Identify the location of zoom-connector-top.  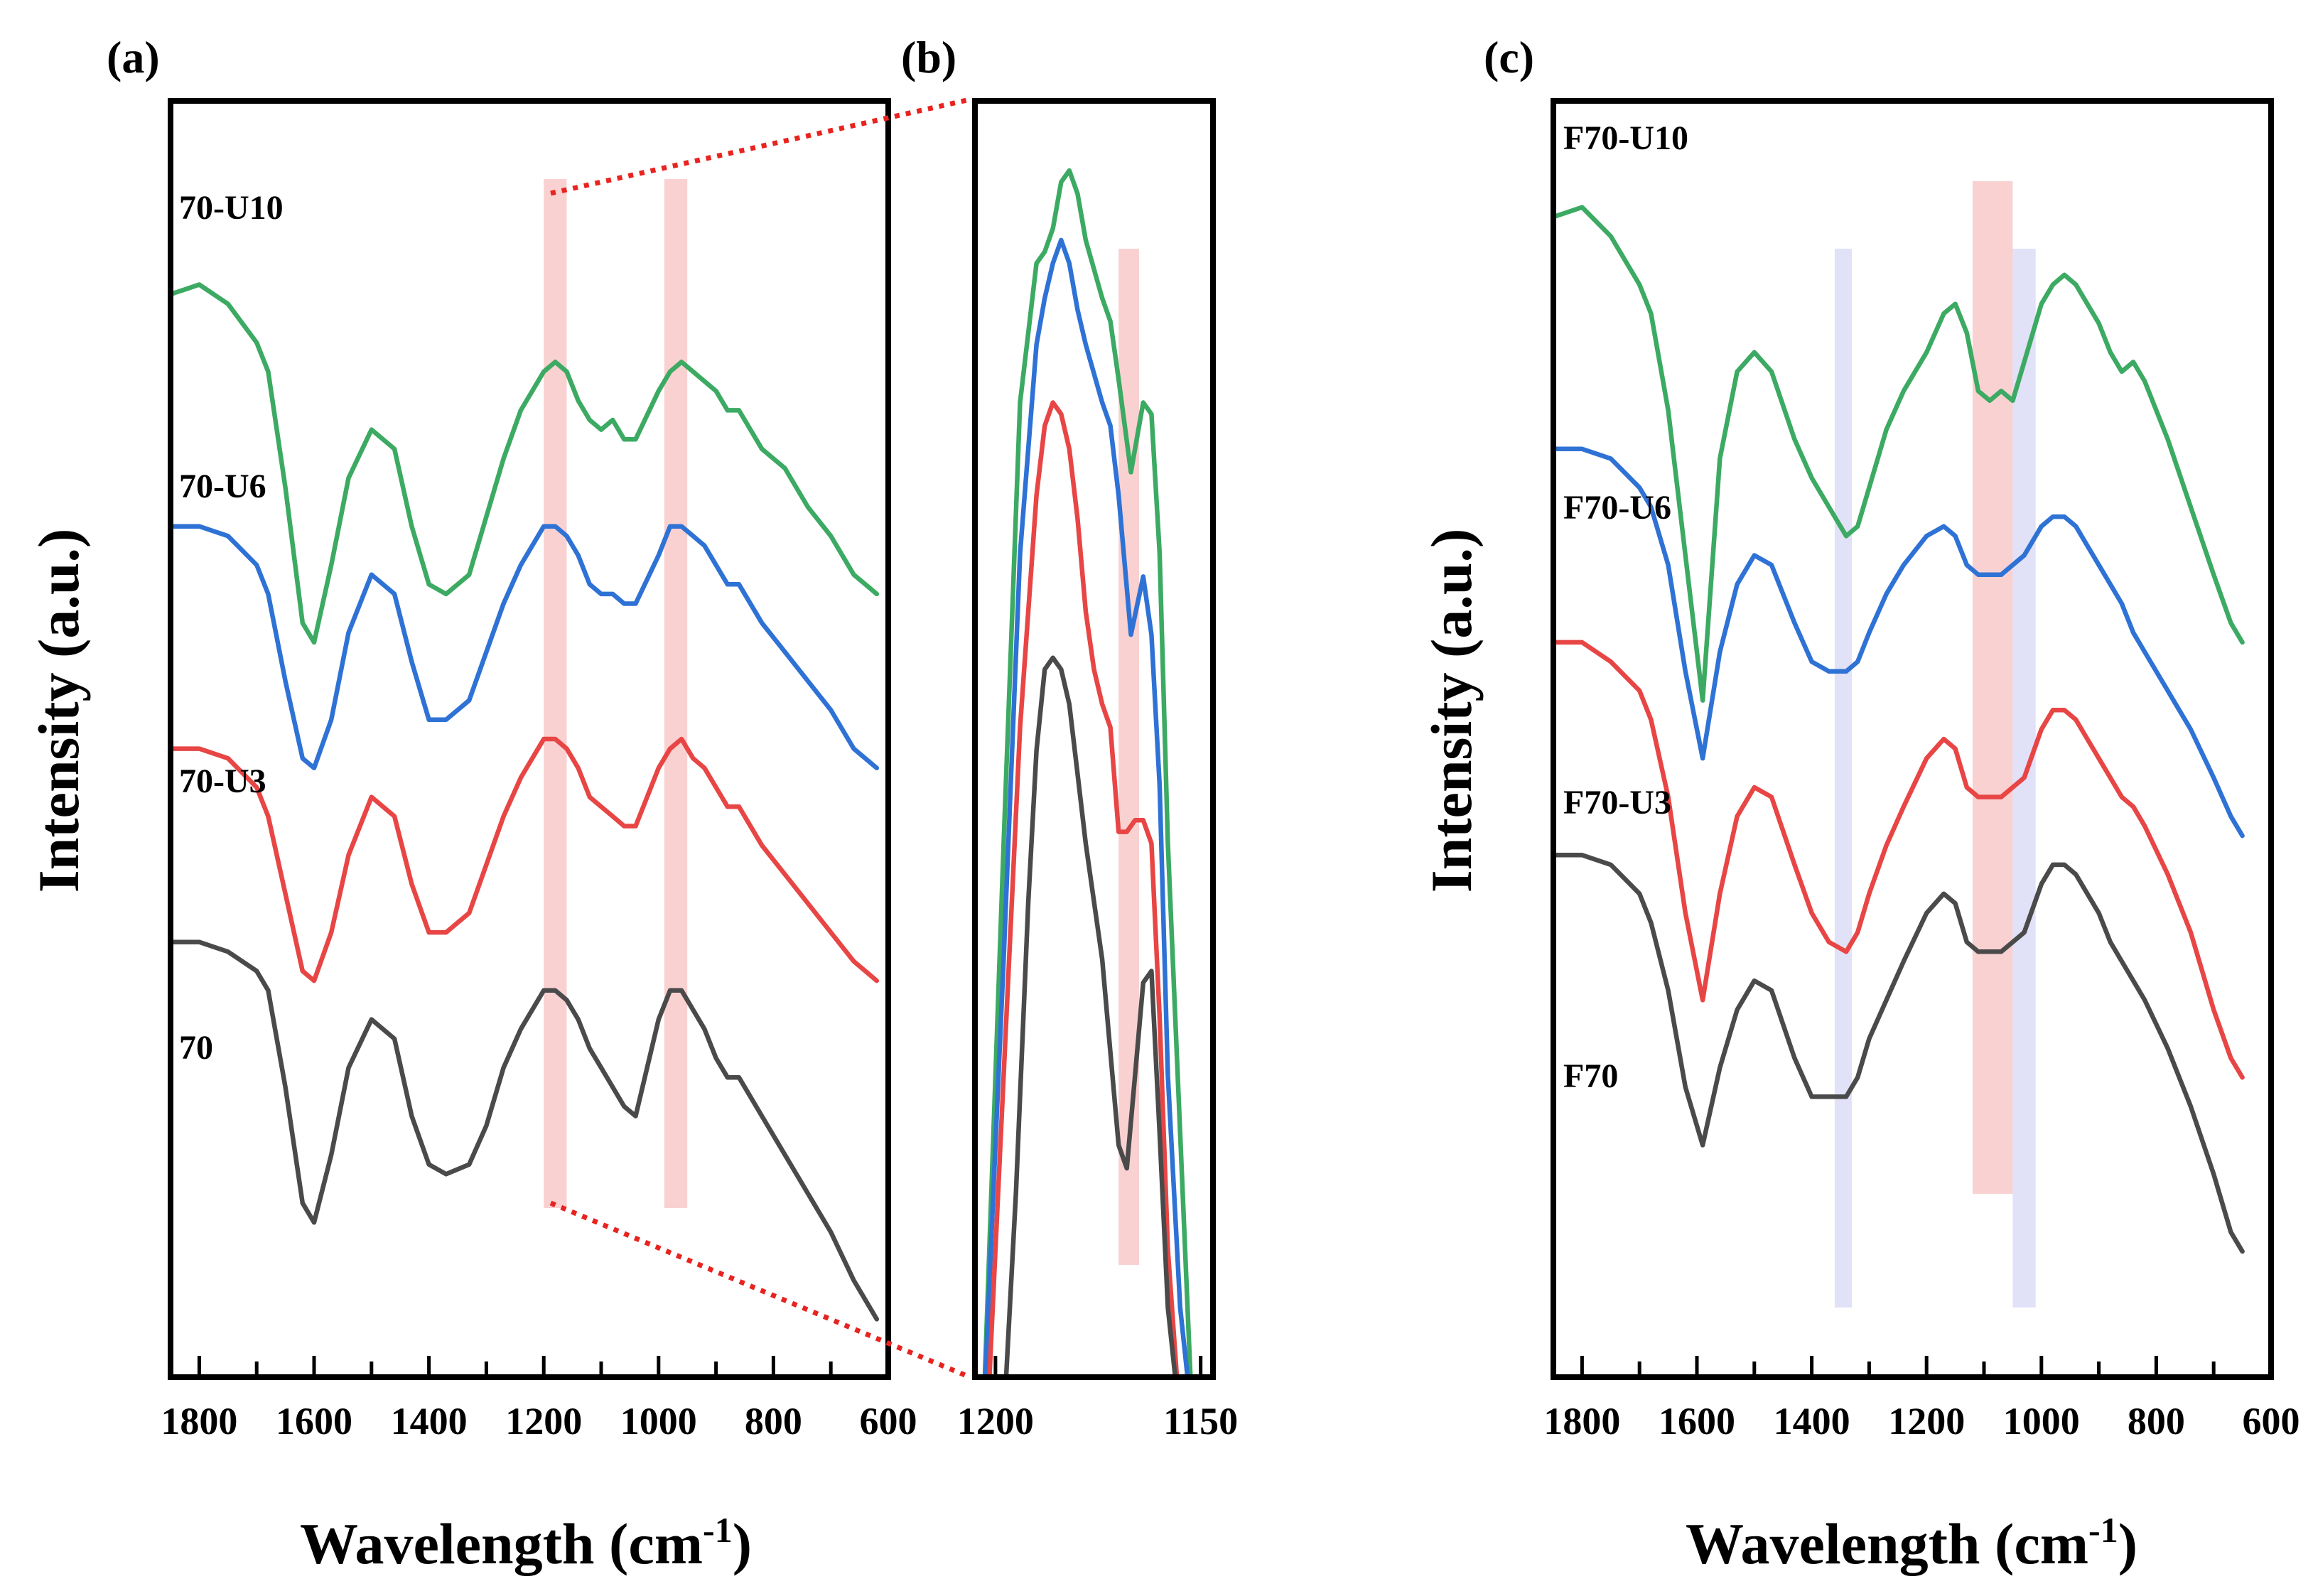
(760, 147).